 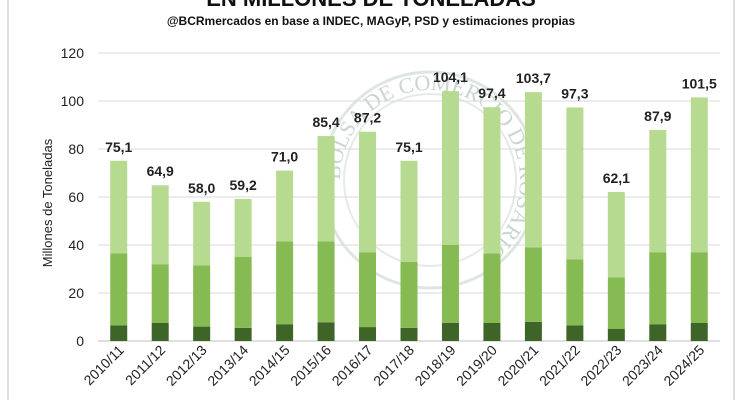 What do you see at coordinates (284, 157) in the screenshot?
I see `bar-total-label: 71,0` at bounding box center [284, 157].